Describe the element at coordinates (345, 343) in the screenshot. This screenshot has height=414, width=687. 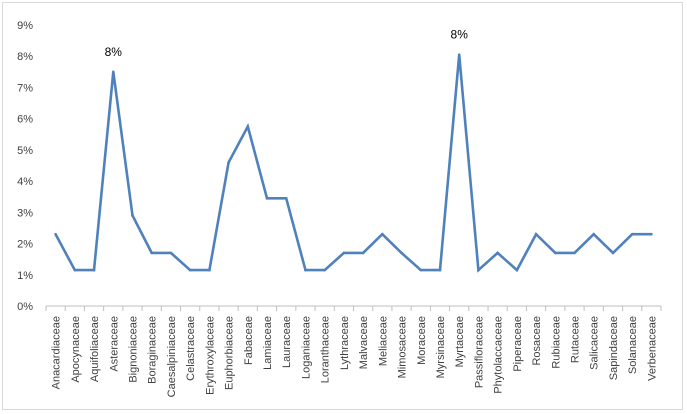
I see `x-tick-label: Lythraceae` at that location.